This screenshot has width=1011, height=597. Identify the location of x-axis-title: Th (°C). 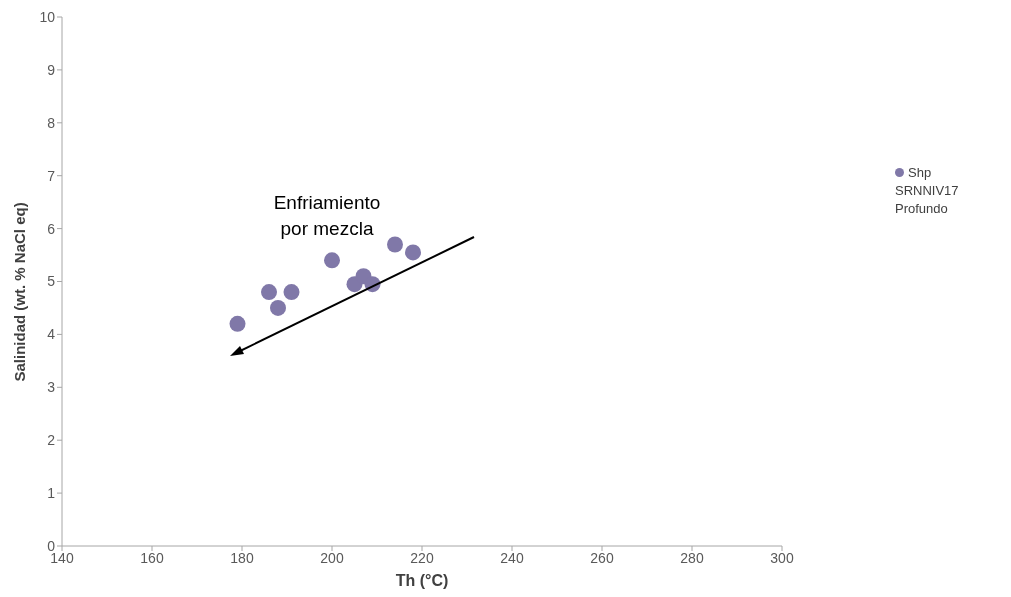
(422, 580).